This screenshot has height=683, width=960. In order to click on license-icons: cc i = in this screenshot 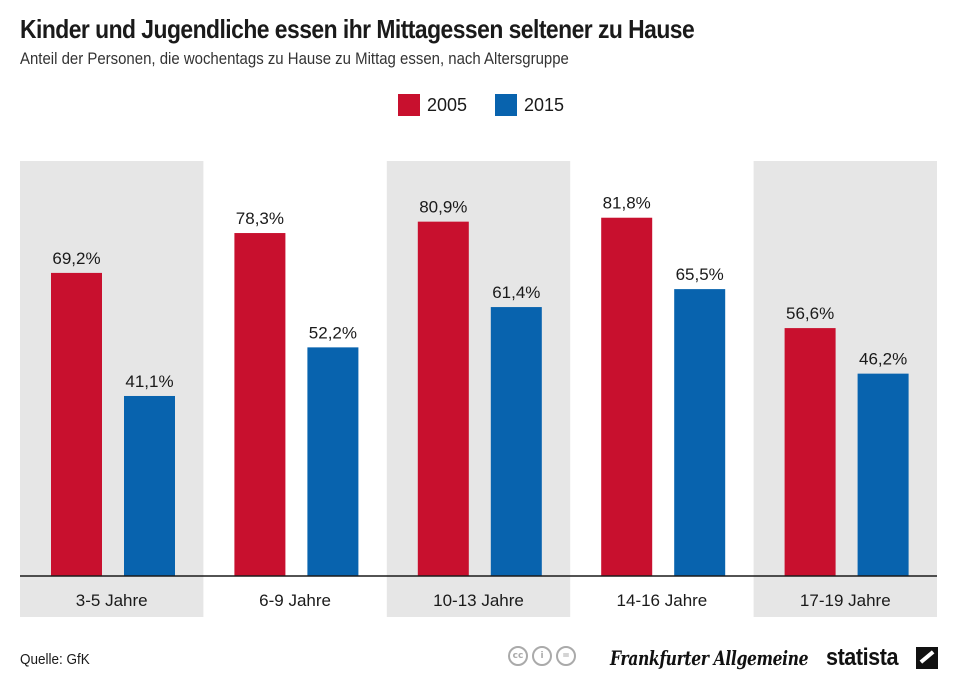, I will do `click(542, 656)`.